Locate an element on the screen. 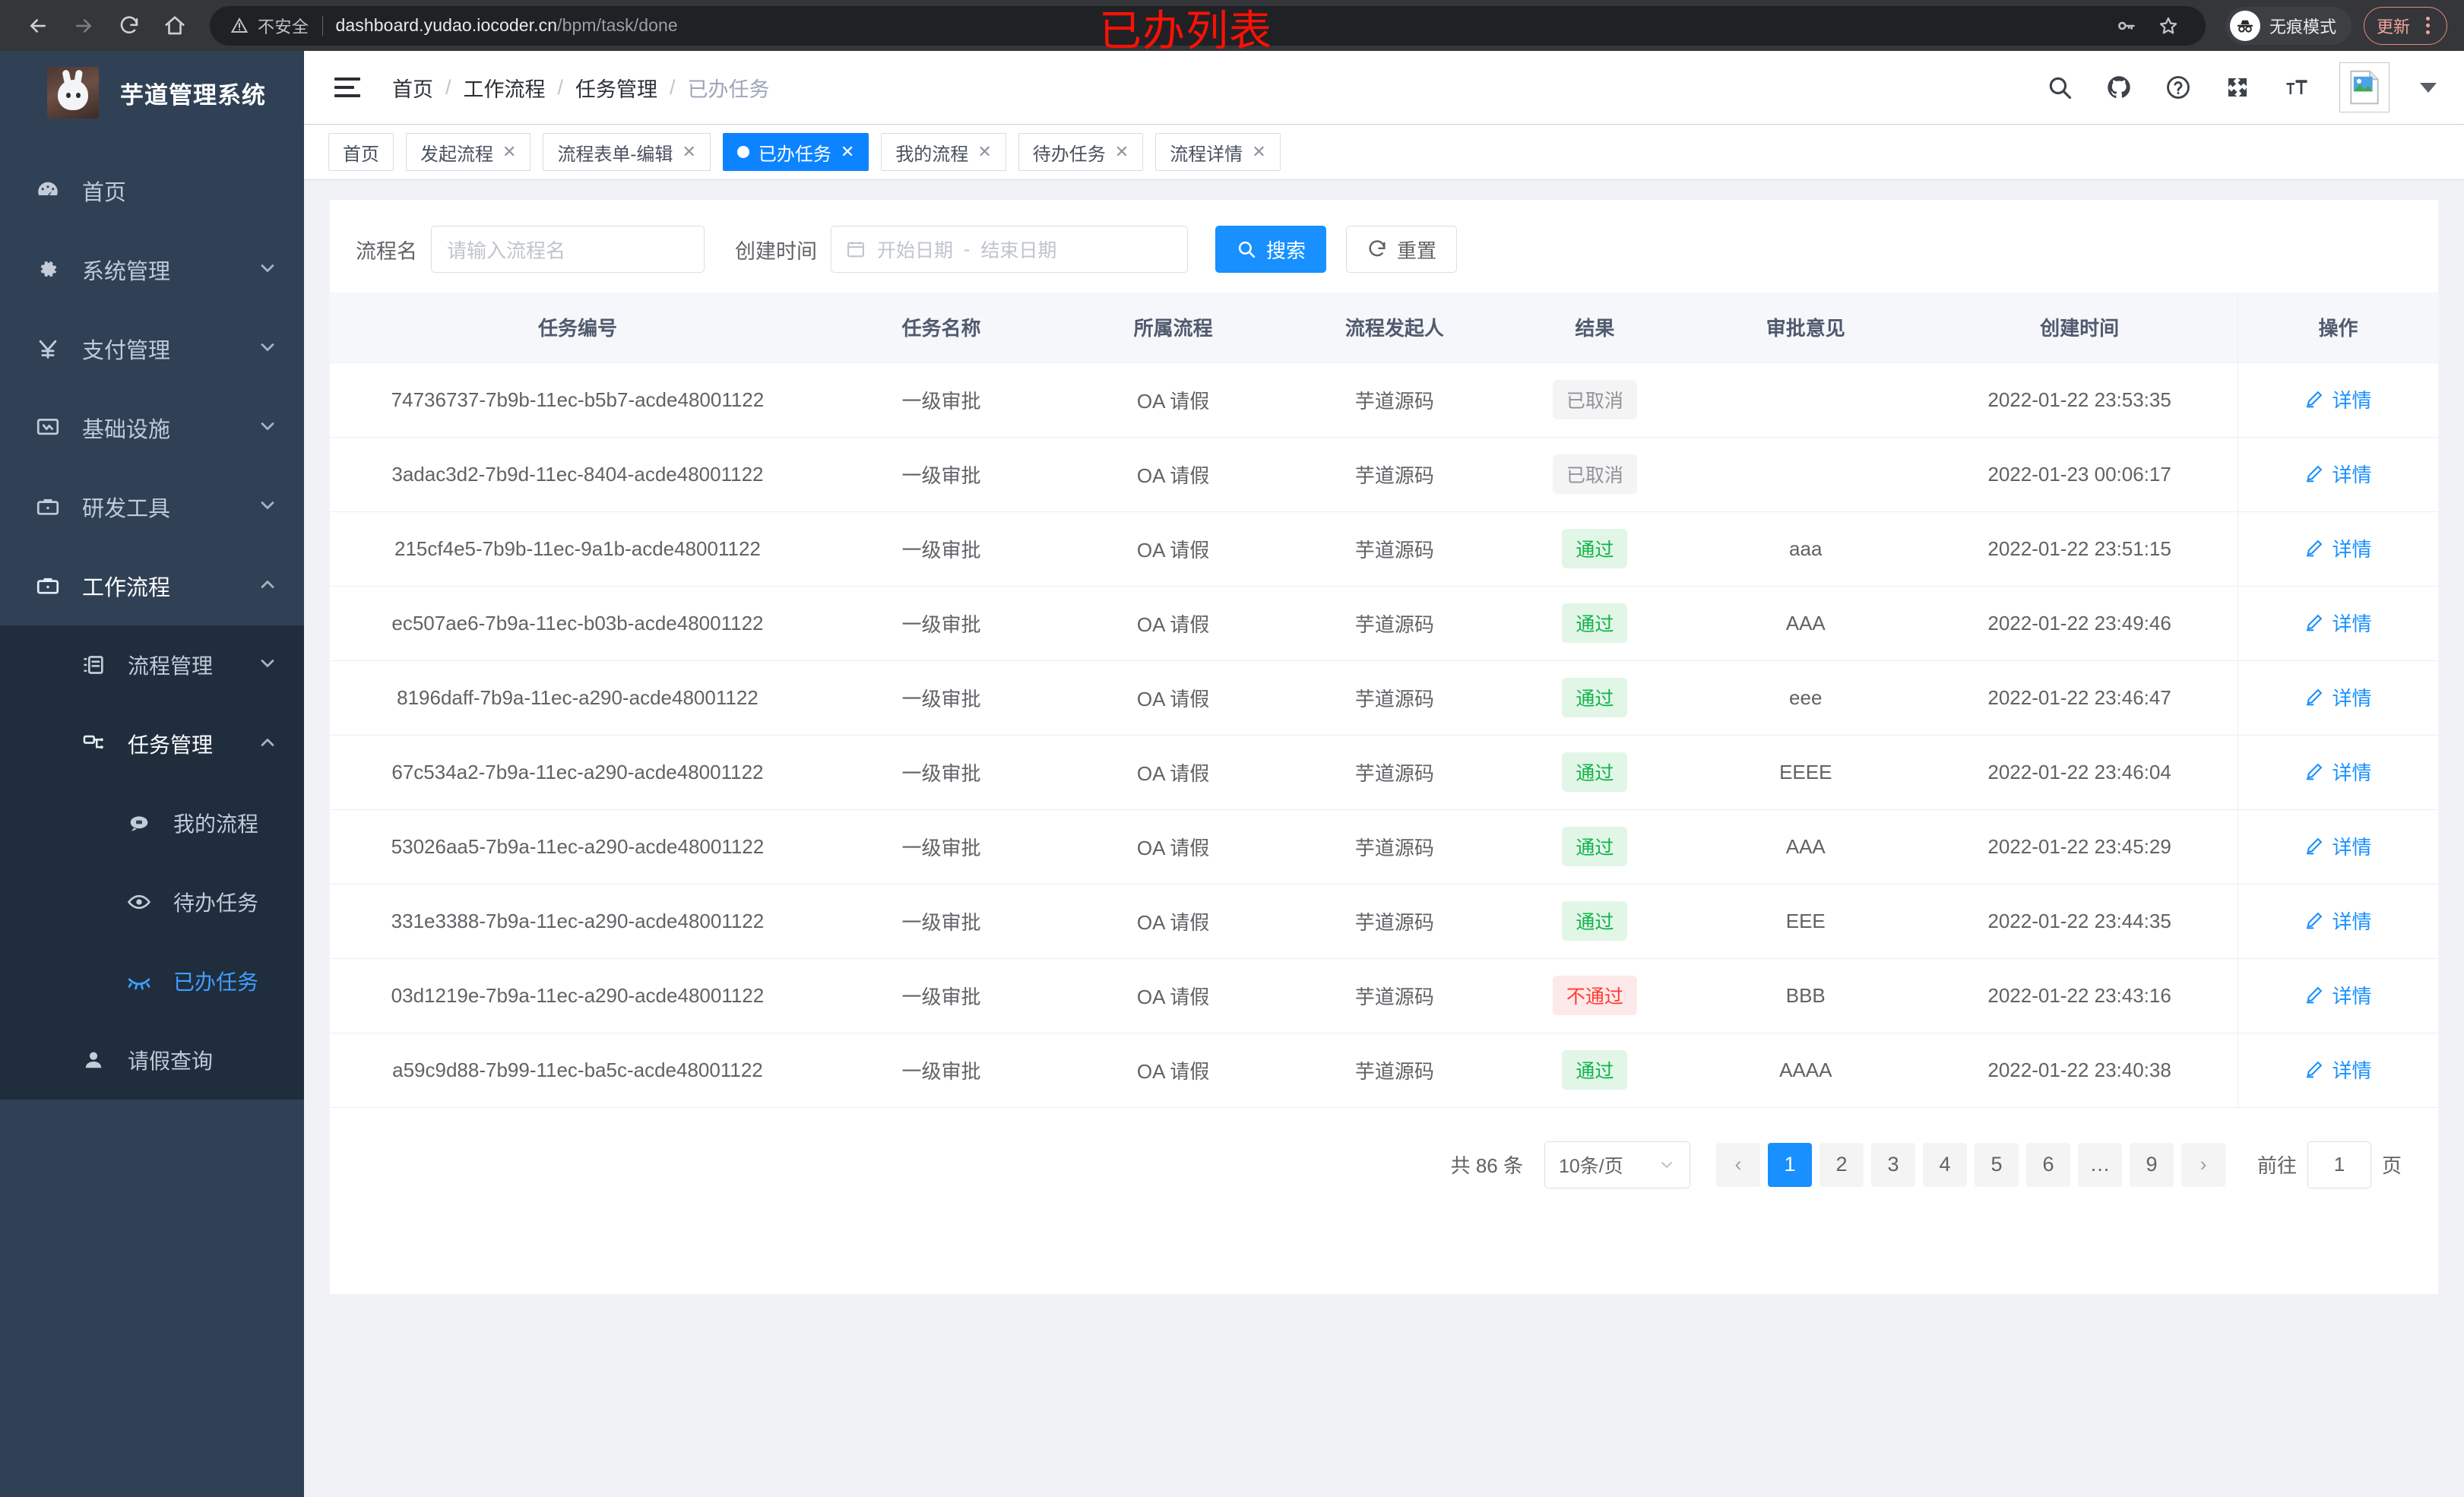 The image size is (2464, 1497). breadcrumb: 首页 / 工作流程 / 任务管理 / 已办任务 is located at coordinates (581, 88).